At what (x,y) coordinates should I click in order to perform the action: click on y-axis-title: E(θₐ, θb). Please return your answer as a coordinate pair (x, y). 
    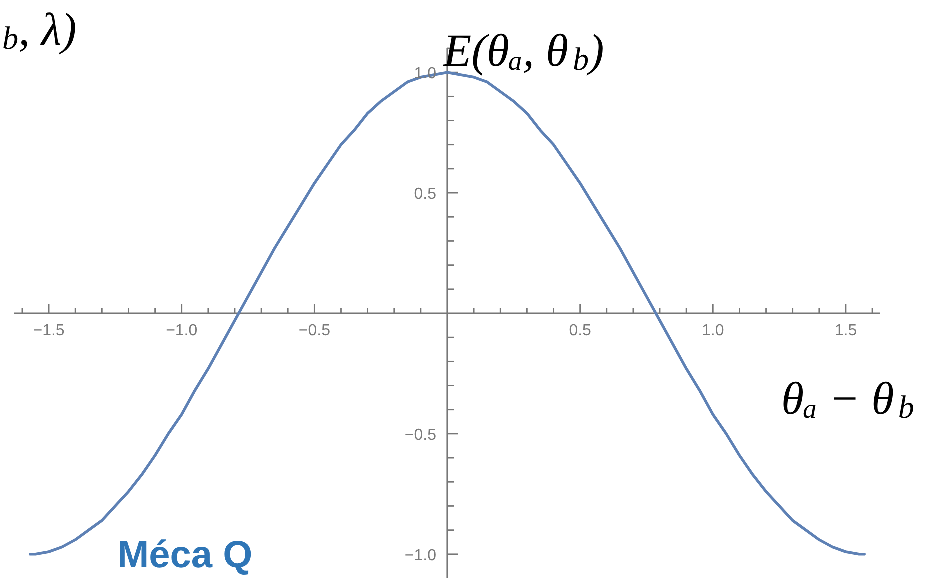
    Looking at the image, I should click on (523, 51).